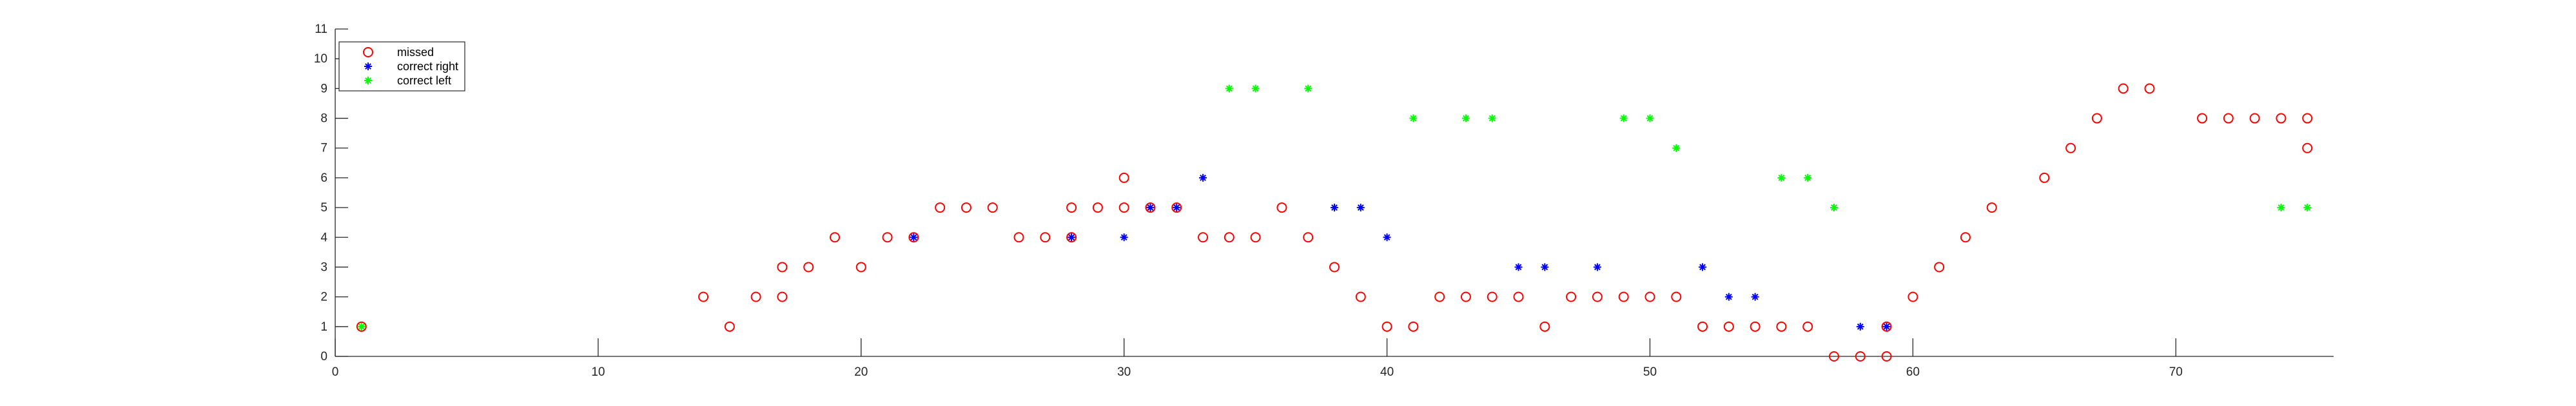  What do you see at coordinates (1913, 372) in the screenshot?
I see `x-tick-label: 60` at bounding box center [1913, 372].